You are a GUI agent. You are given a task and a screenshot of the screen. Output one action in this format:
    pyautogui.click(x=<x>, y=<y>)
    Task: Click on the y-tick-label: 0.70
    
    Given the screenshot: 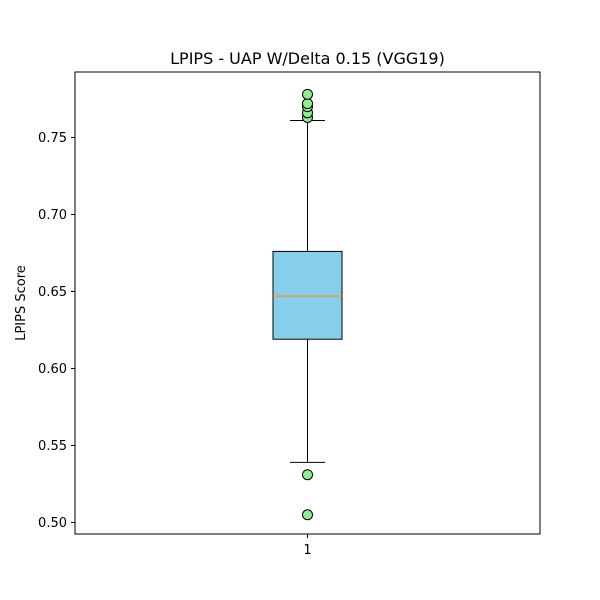 What is the action you would take?
    pyautogui.click(x=52, y=215)
    